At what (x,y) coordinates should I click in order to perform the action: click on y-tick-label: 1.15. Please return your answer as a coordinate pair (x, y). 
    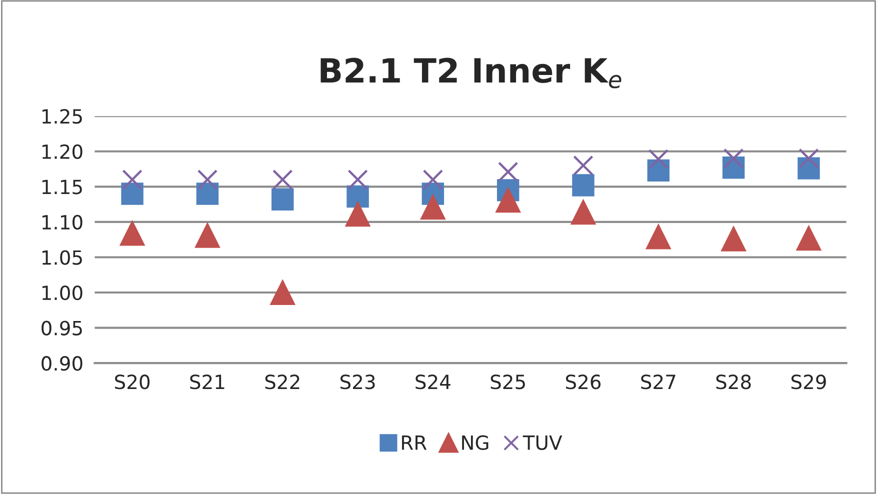
    Looking at the image, I should click on (62, 187).